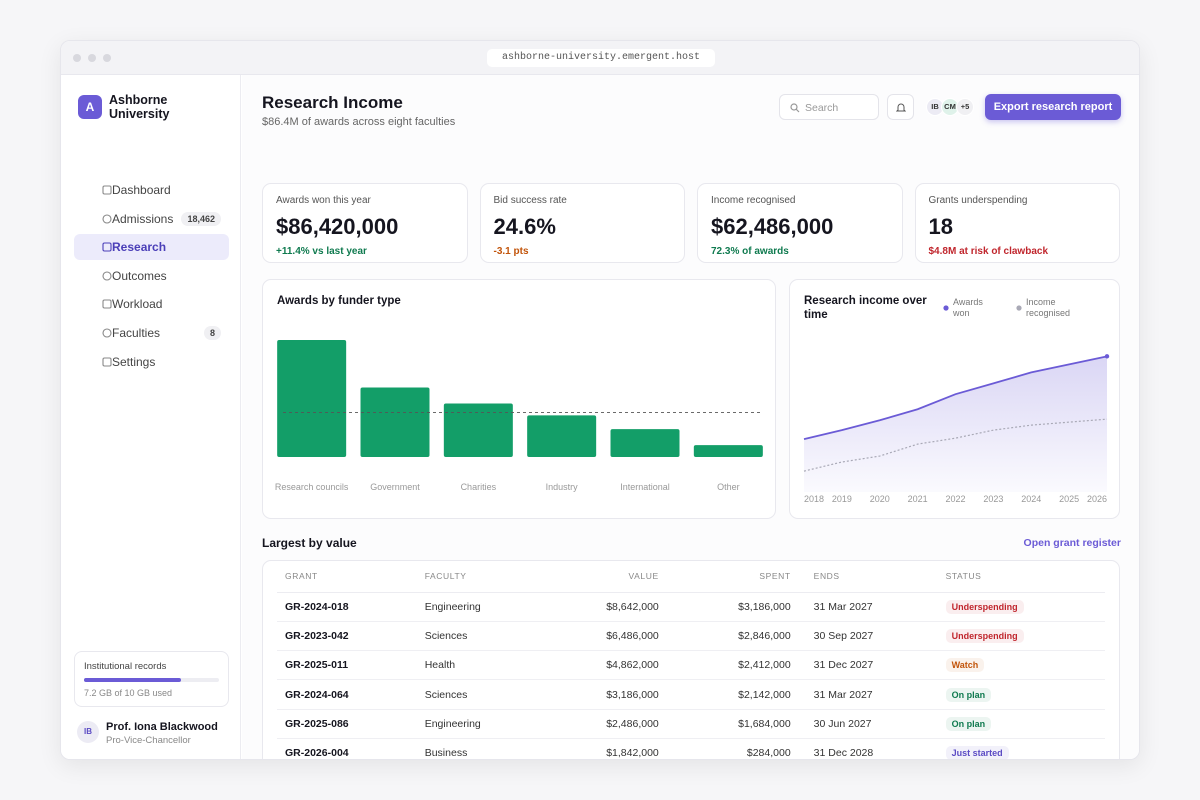  I want to click on page-title: Research Income, so click(332, 102).